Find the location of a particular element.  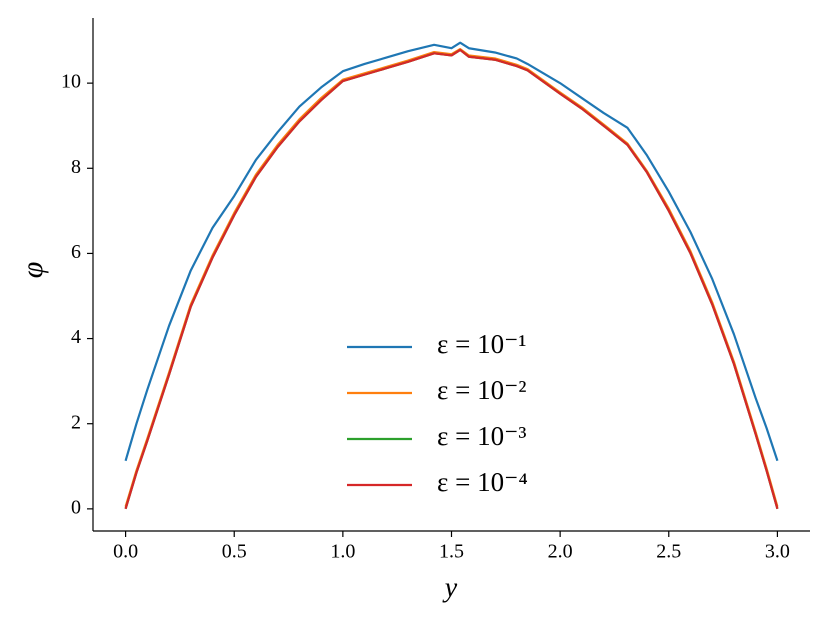

legend-label: ε = 10⁻¹ is located at coordinates (481, 344).